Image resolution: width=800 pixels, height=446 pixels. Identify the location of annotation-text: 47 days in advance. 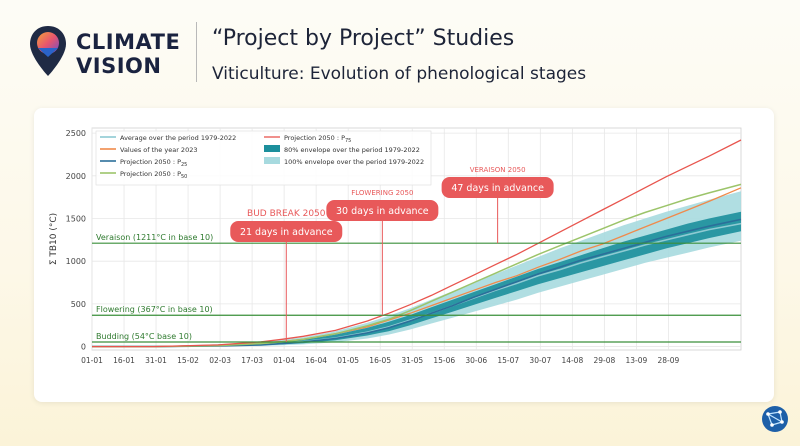
(497, 188).